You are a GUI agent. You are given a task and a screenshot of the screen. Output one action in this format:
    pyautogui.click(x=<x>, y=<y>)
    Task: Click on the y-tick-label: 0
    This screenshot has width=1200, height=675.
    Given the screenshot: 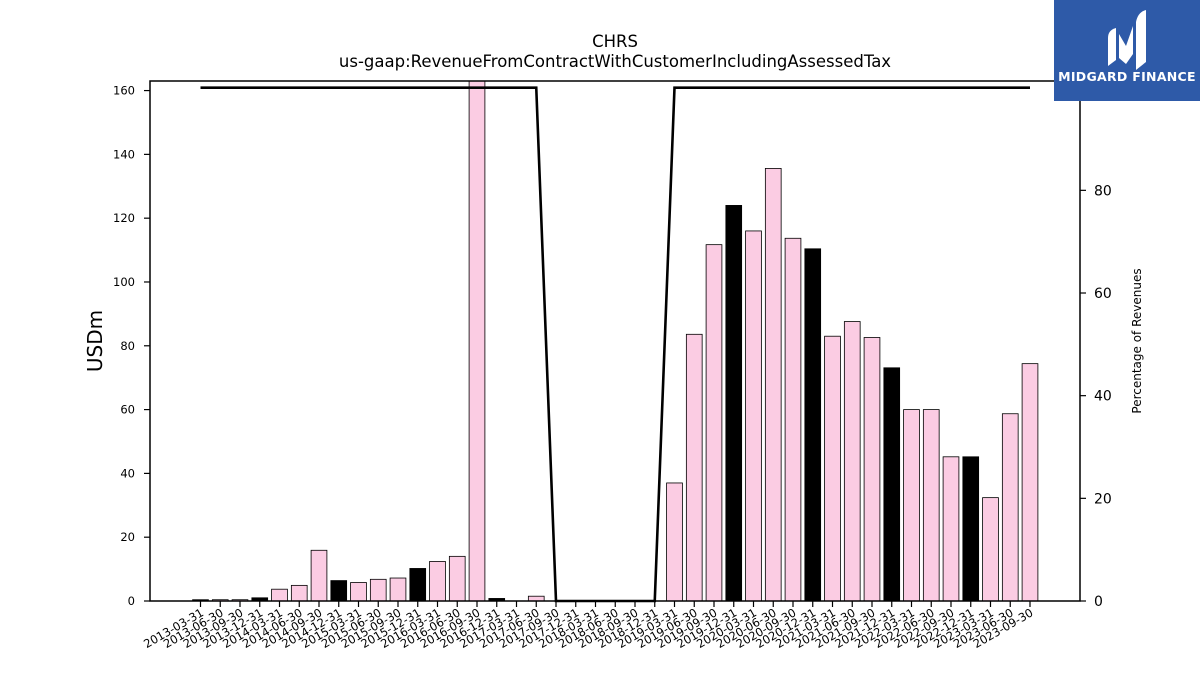 What is the action you would take?
    pyautogui.click(x=131, y=601)
    